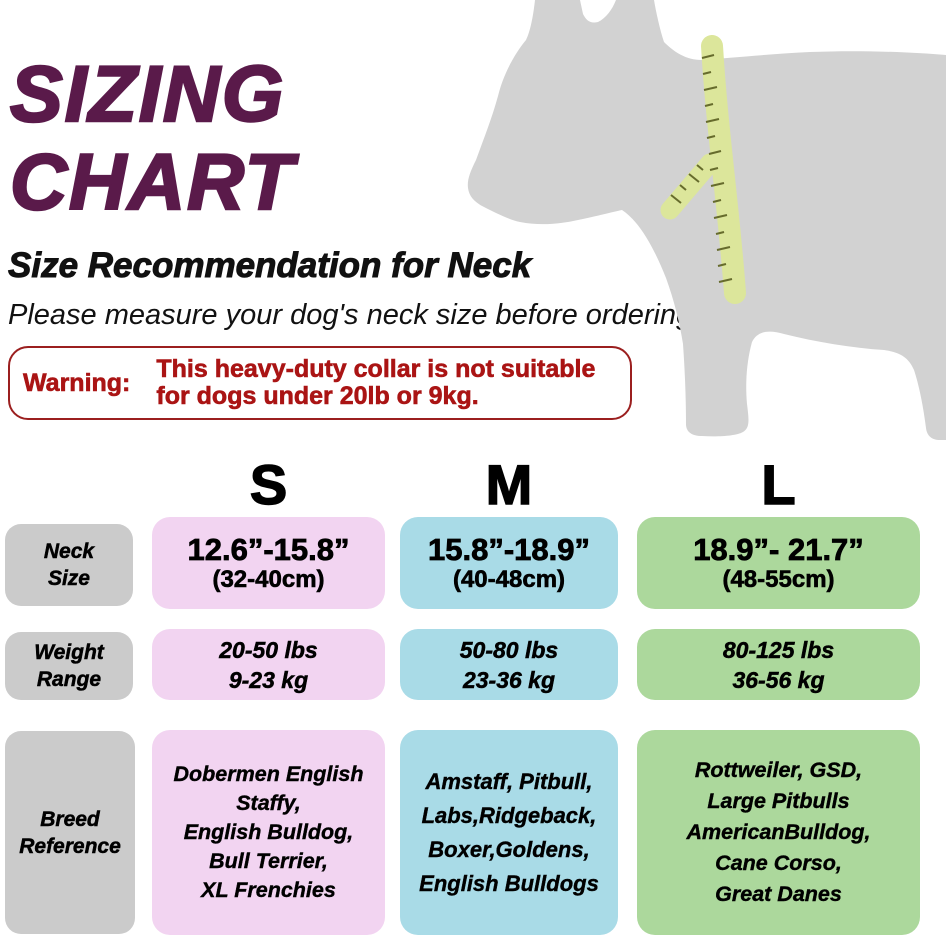  I want to click on neck-size-s-cm: (32-40cm), so click(268, 579).